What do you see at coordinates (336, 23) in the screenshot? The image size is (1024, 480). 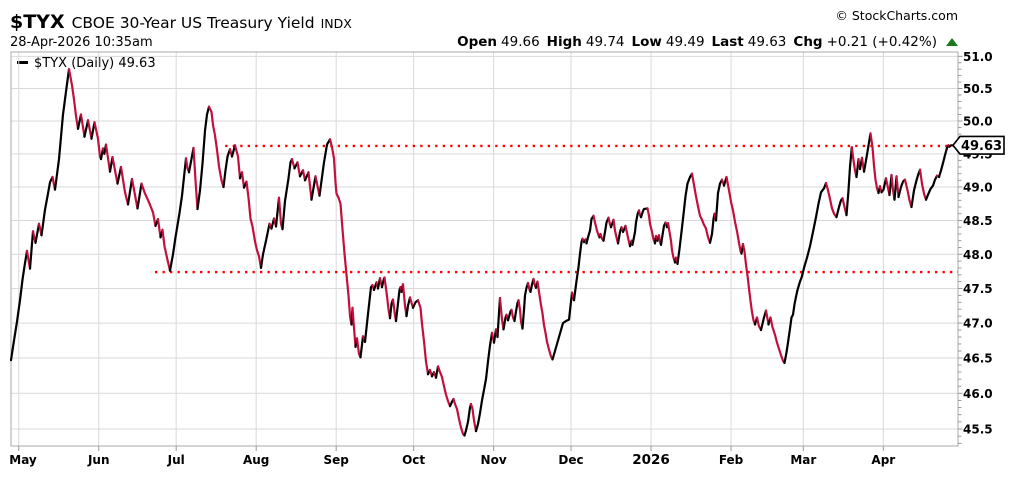 I see `exchange-label: INDX` at bounding box center [336, 23].